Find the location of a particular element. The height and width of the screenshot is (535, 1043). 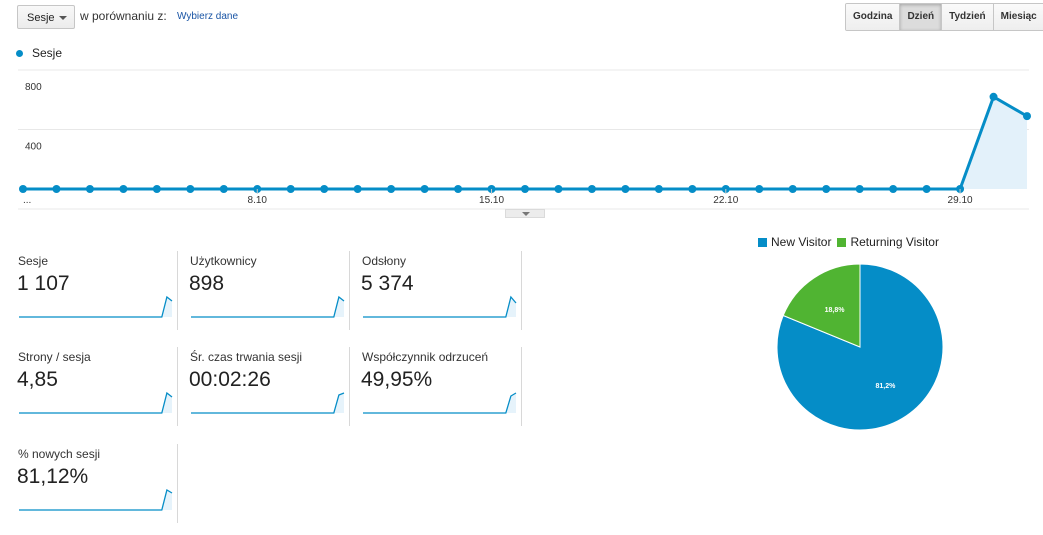

metric-value: 898 is located at coordinates (207, 283).